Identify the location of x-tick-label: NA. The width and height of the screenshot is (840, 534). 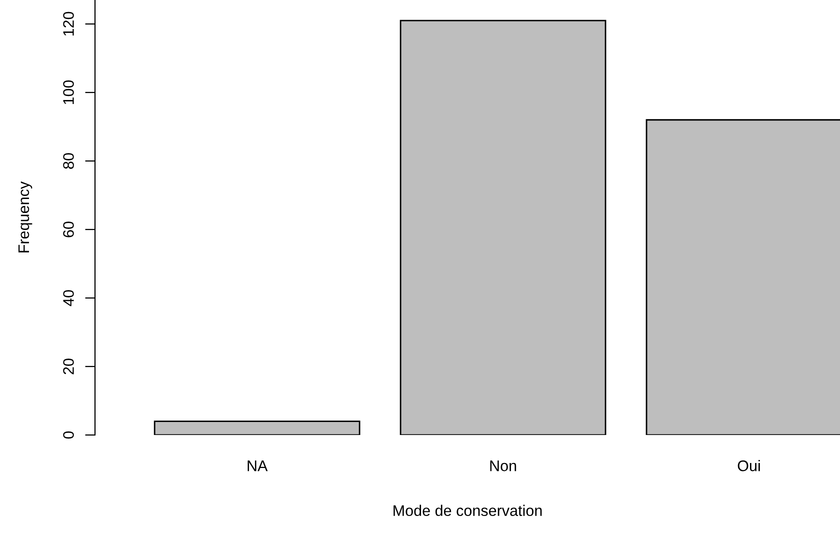
(258, 466).